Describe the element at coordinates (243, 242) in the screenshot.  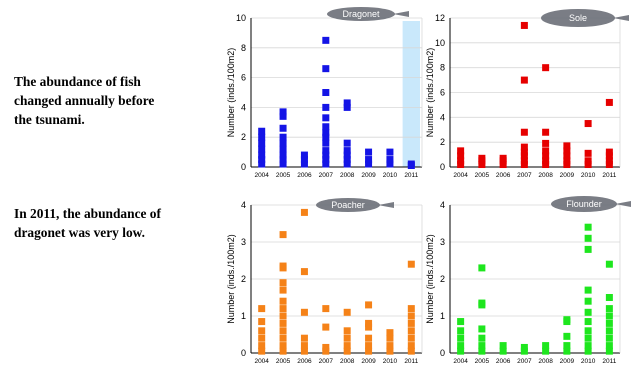
I see `poacher-ytick-label: 3` at that location.